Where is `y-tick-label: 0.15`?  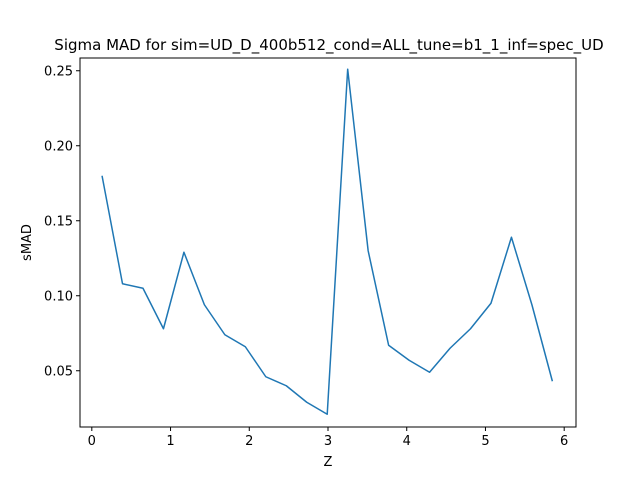
y-tick-label: 0.15 is located at coordinates (58, 221).